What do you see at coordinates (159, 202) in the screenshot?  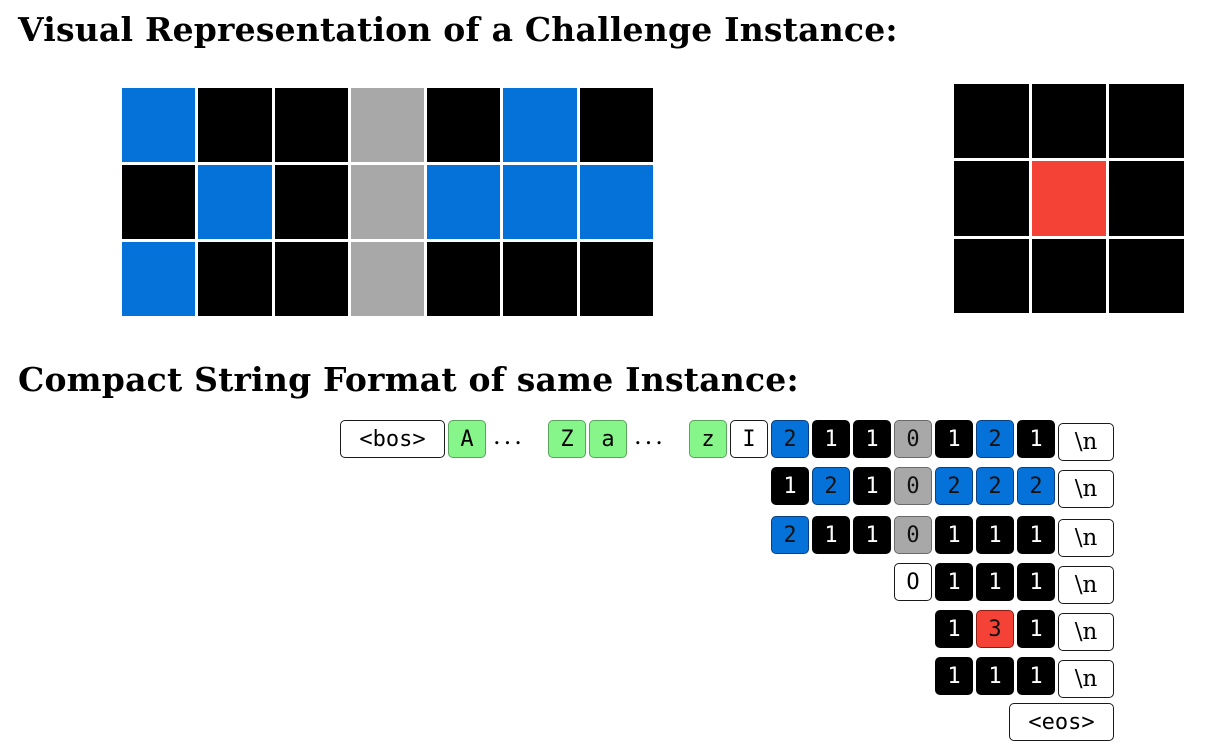 I see `input-grid-cell-r1-c0` at bounding box center [159, 202].